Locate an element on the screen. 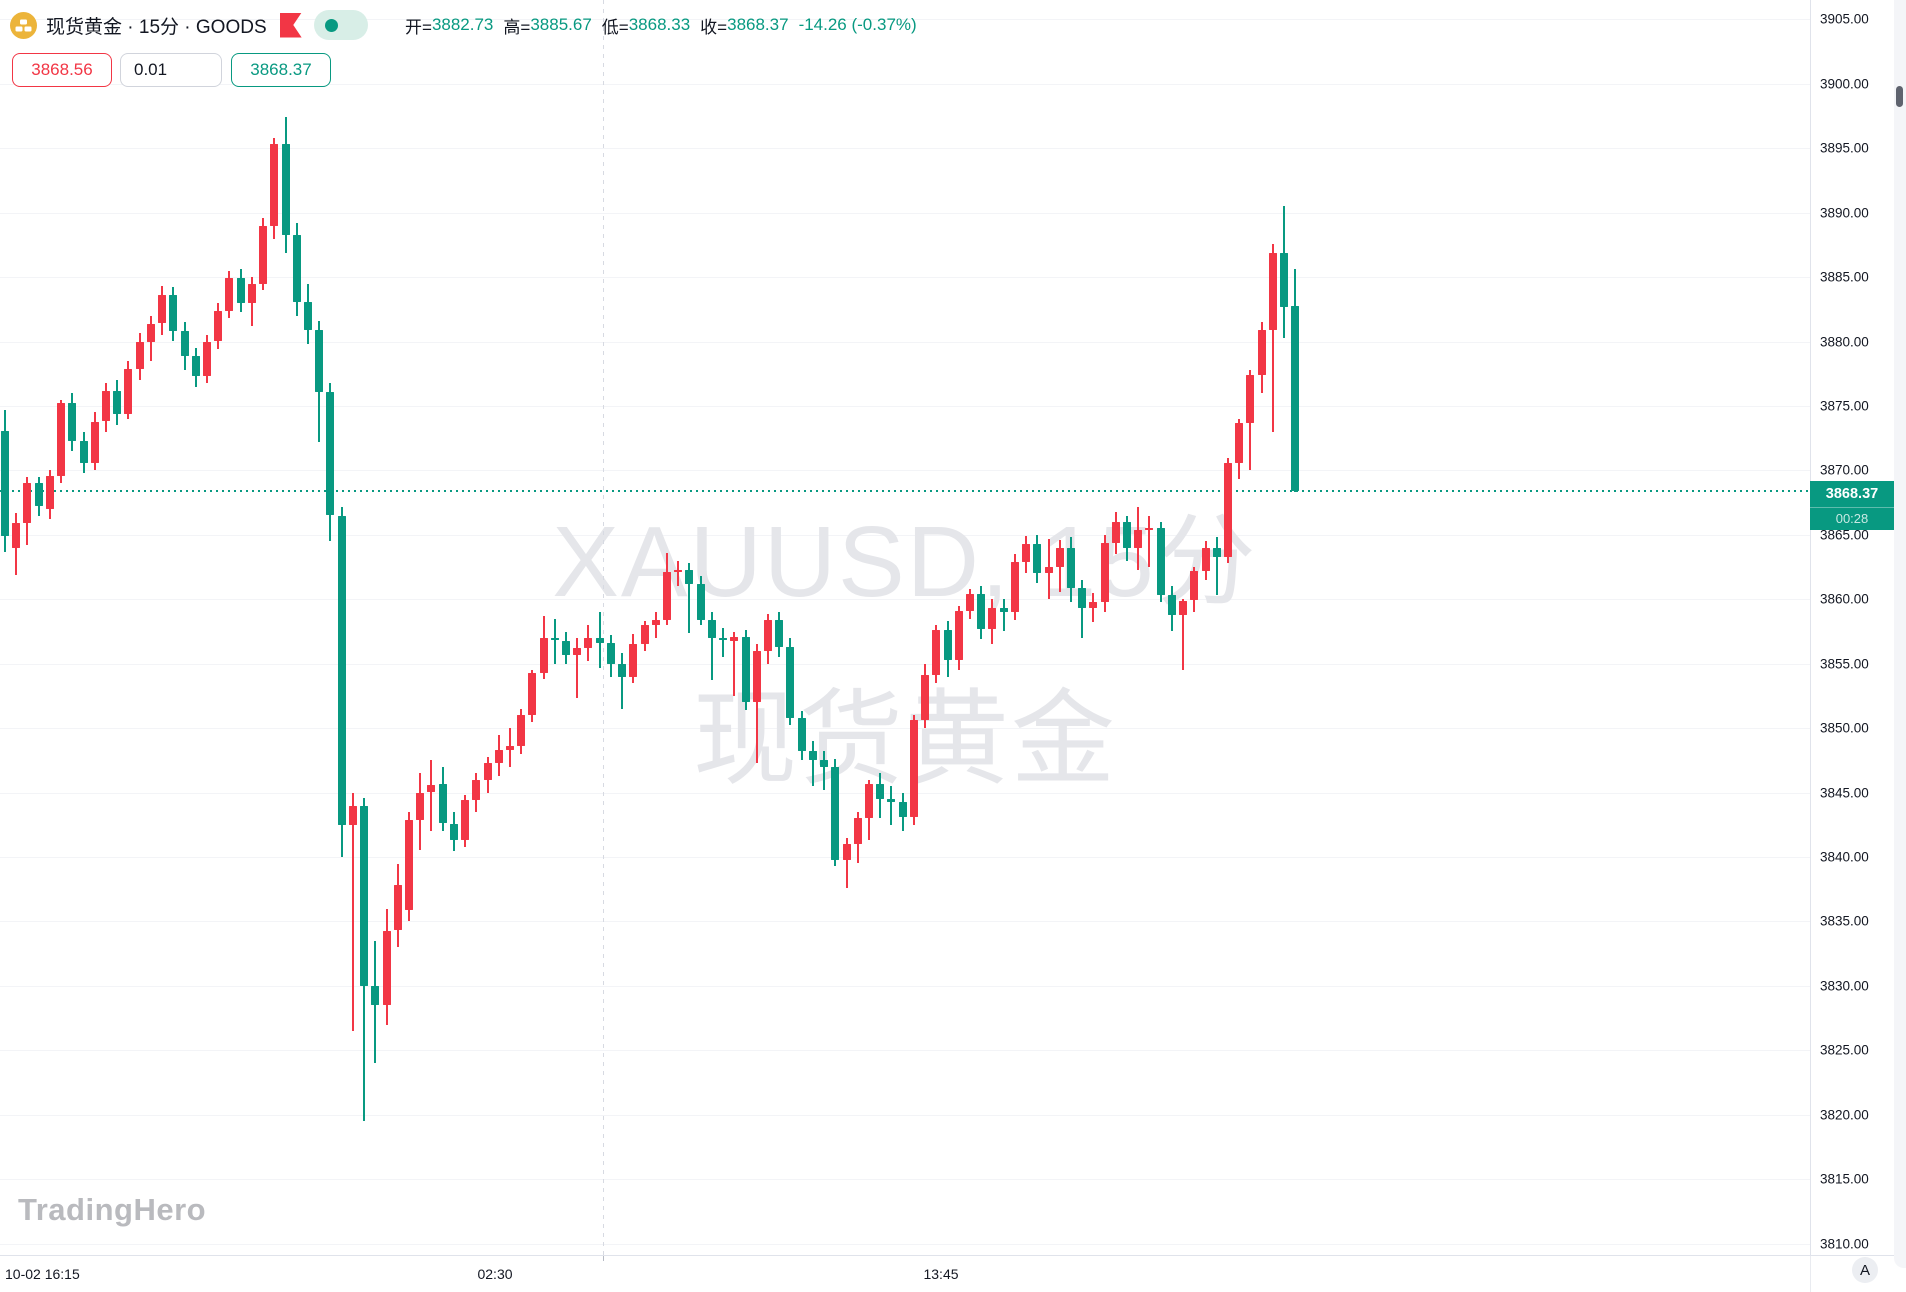  sell-price-button: 3868.56 is located at coordinates (62, 70).